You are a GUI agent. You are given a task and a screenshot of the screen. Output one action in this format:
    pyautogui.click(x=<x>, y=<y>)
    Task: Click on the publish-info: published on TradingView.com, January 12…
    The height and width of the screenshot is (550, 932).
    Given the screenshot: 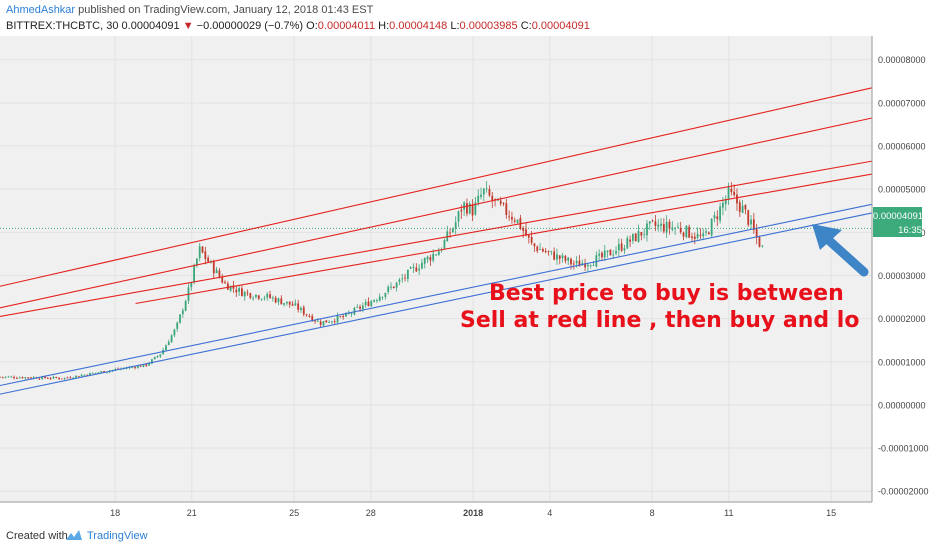 What is the action you would take?
    pyautogui.click(x=224, y=10)
    